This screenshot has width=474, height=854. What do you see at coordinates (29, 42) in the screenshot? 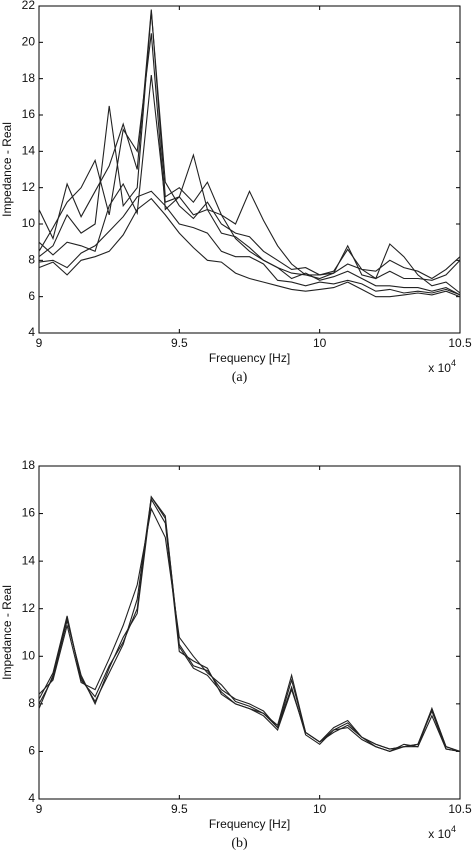
I see `y-tick-label: 20` at bounding box center [29, 42].